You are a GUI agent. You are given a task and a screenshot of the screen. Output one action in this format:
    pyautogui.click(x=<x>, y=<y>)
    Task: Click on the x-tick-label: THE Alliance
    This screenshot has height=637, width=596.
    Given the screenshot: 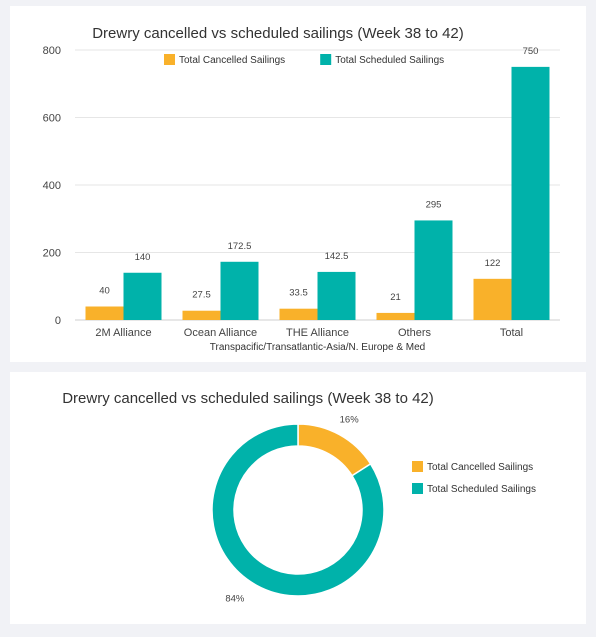 What is the action you would take?
    pyautogui.click(x=317, y=333)
    